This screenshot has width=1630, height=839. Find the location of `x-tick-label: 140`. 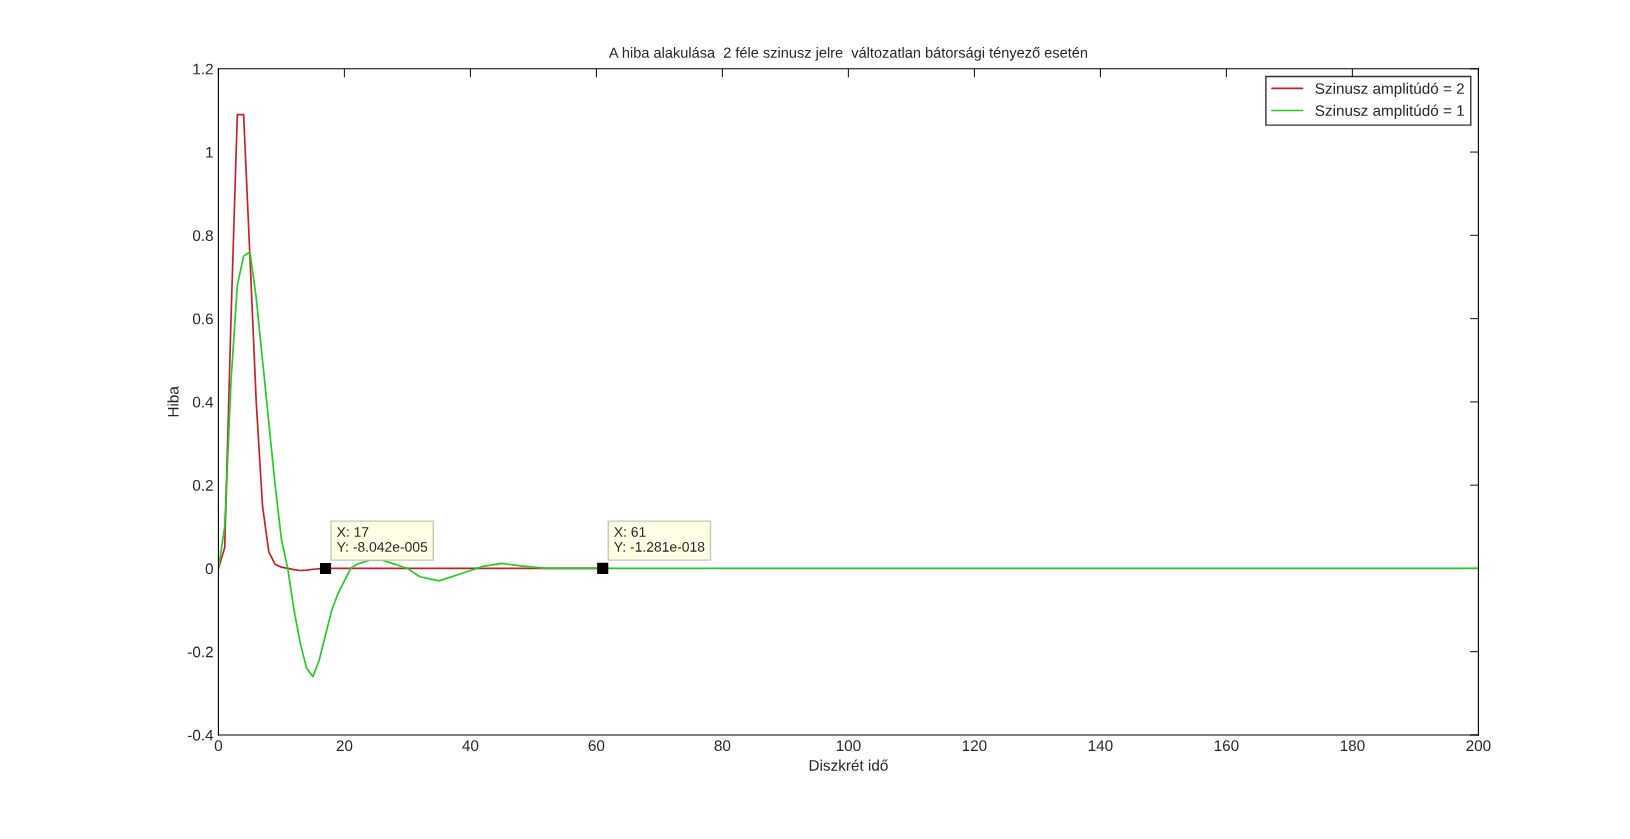

x-tick-label: 140 is located at coordinates (1100, 746).